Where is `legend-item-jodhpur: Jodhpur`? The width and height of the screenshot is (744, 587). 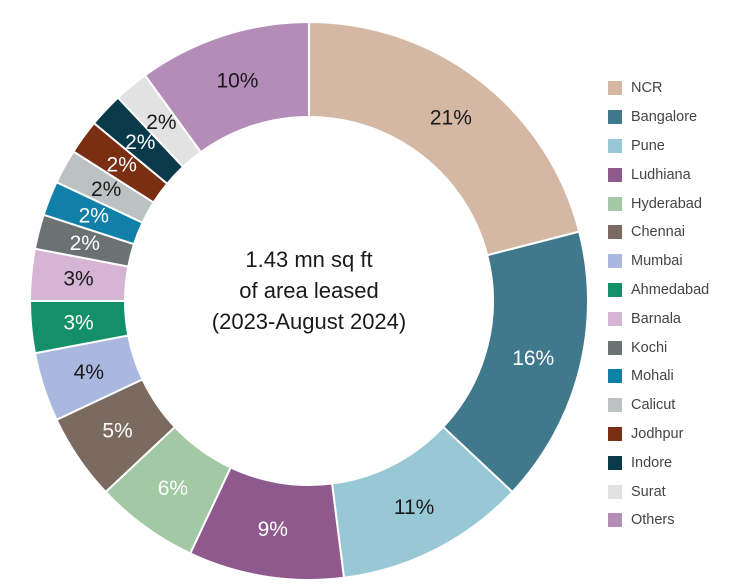
legend-item-jodhpur: Jodhpur is located at coordinates (676, 434).